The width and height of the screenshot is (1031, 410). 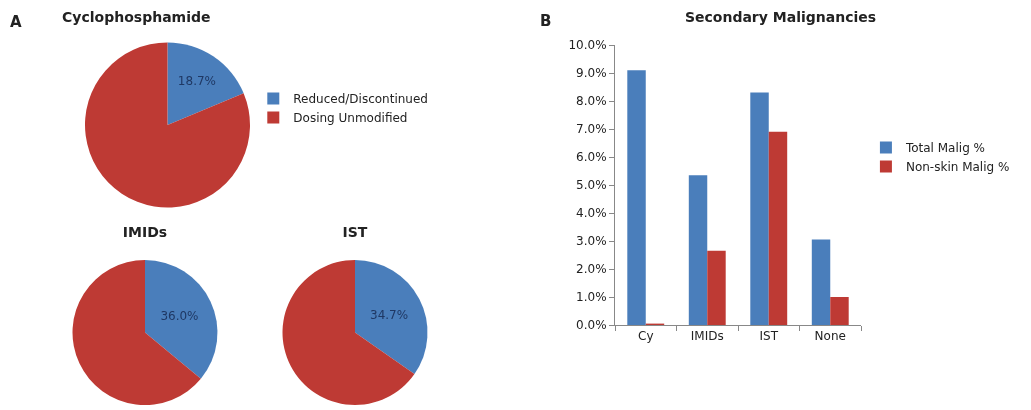 What do you see at coordinates (944, 148) in the screenshot?
I see `legend-label: Total Malig %` at bounding box center [944, 148].